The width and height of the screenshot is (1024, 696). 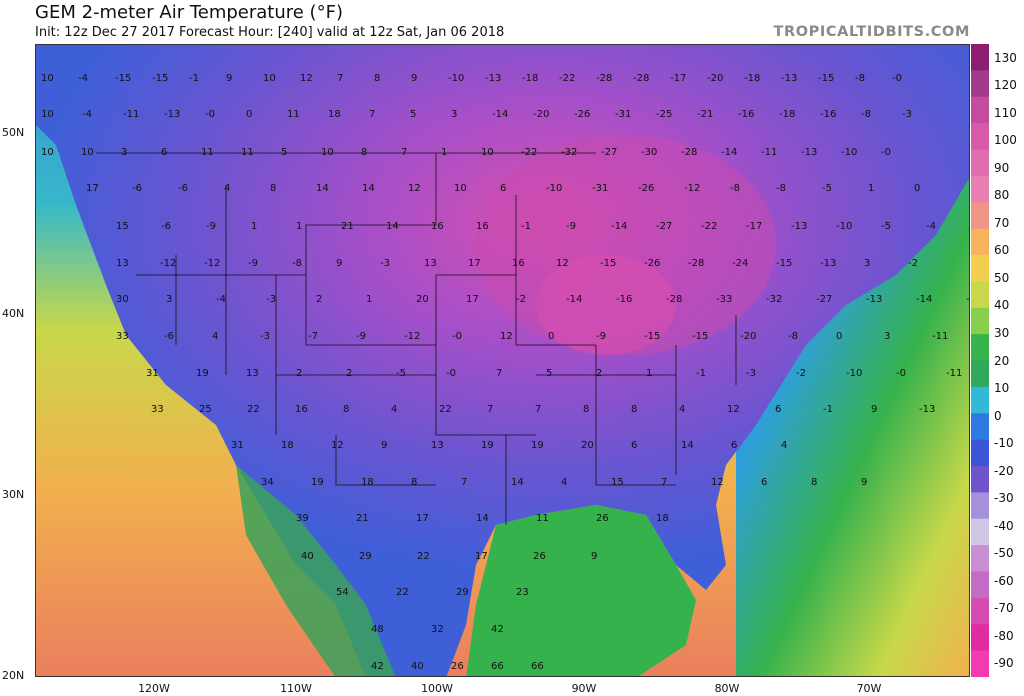 I want to click on temperature-value: -25, so click(x=664, y=114).